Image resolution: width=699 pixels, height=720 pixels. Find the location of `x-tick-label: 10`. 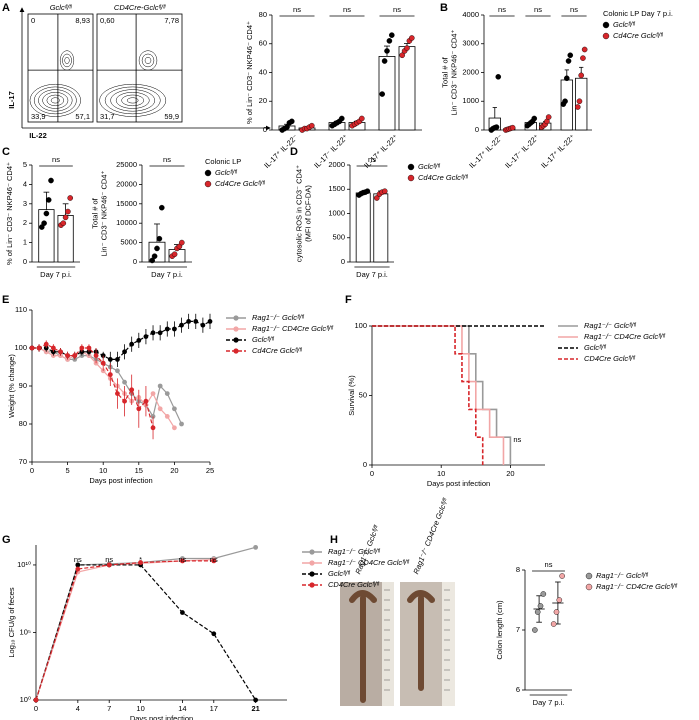

x-tick-label: 10 is located at coordinates (441, 473).